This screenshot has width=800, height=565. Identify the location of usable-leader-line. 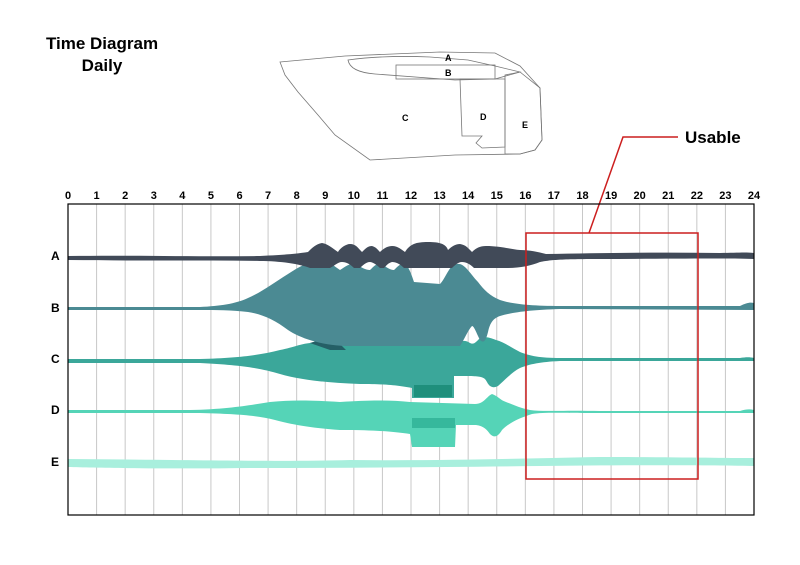
(633, 185).